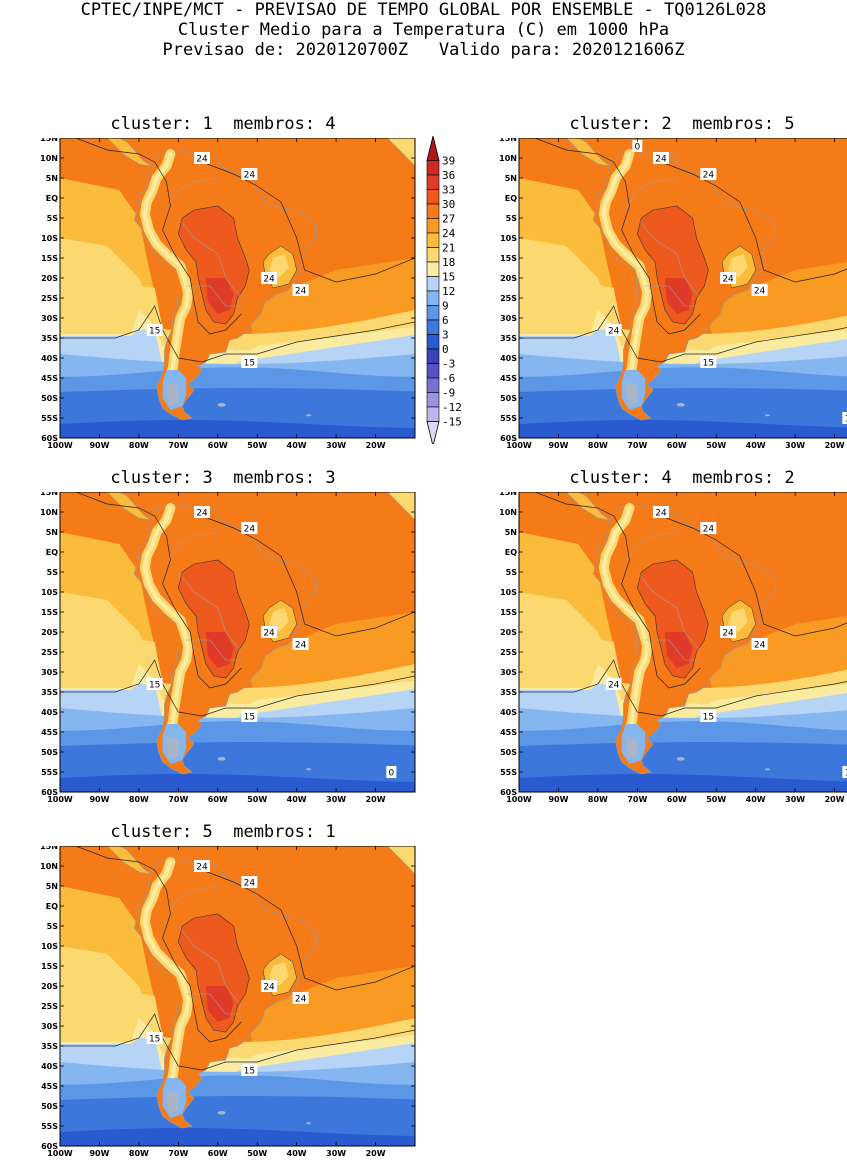 The width and height of the screenshot is (847, 1160). I want to click on colorbar-label: 15, so click(448, 277).